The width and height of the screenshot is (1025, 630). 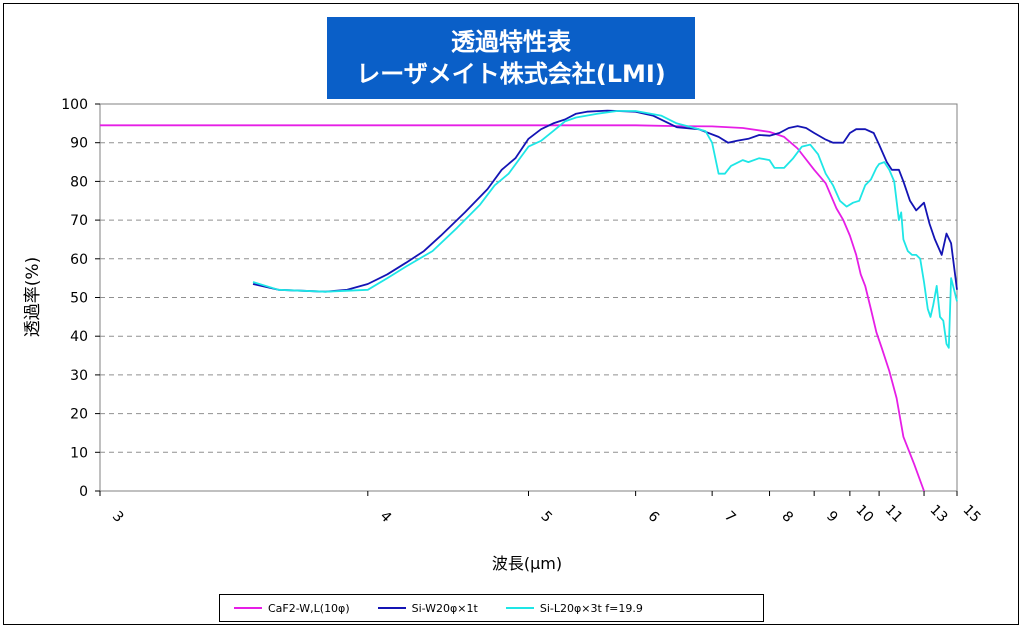 I want to click on legend: CaF2-W,L(10φ) Si-W20φ×1t Si-L20φ×3t f=19.9, so click(x=491, y=608).